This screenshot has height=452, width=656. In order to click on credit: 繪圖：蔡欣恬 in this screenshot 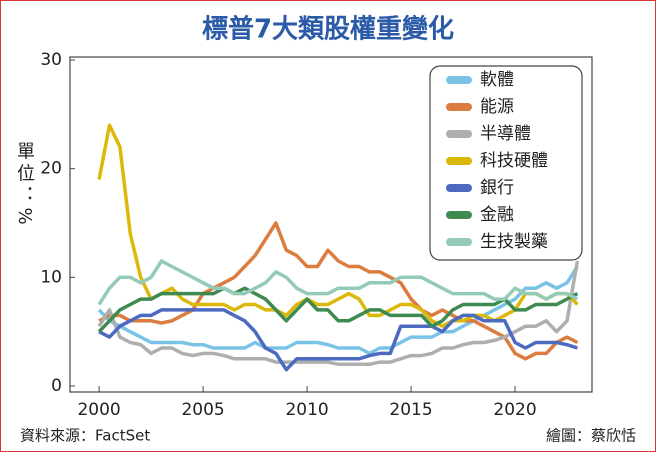, I will do `click(591, 436)`.